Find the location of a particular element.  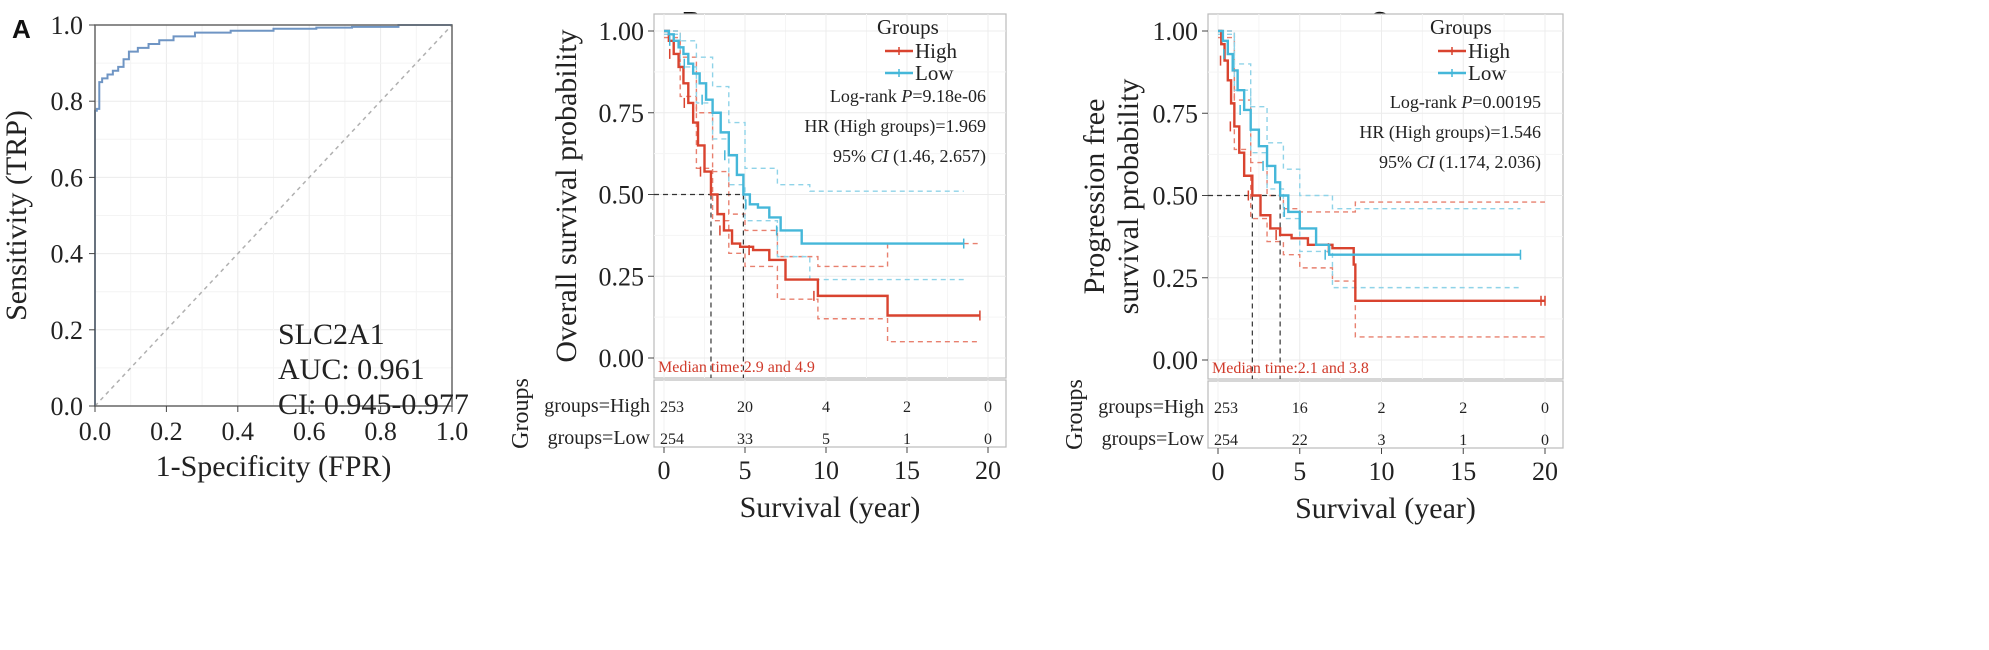

risk-count: 4 is located at coordinates (826, 407).